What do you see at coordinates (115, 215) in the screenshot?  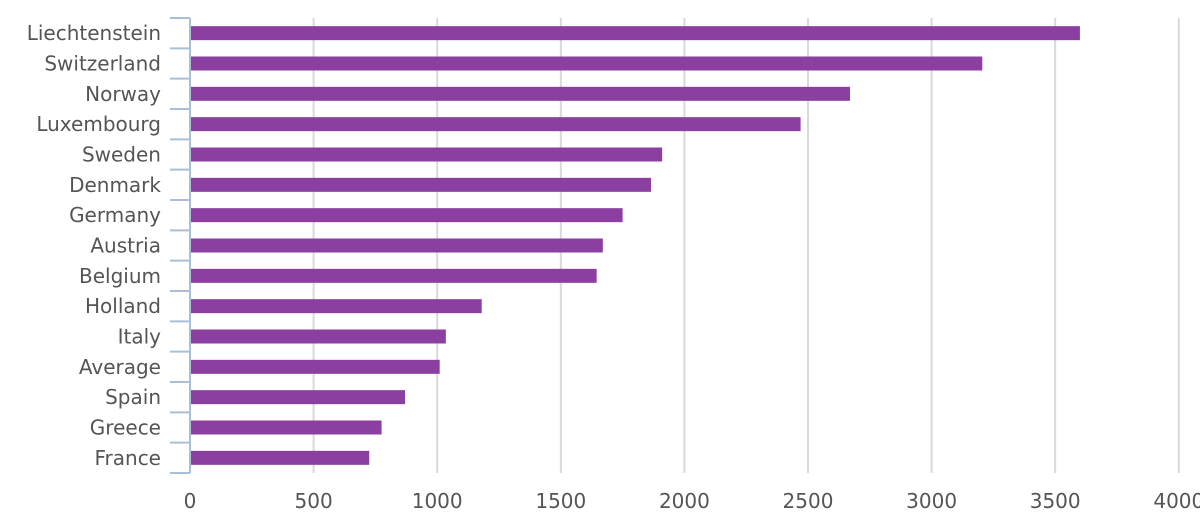 I see `category-label: Germany` at bounding box center [115, 215].